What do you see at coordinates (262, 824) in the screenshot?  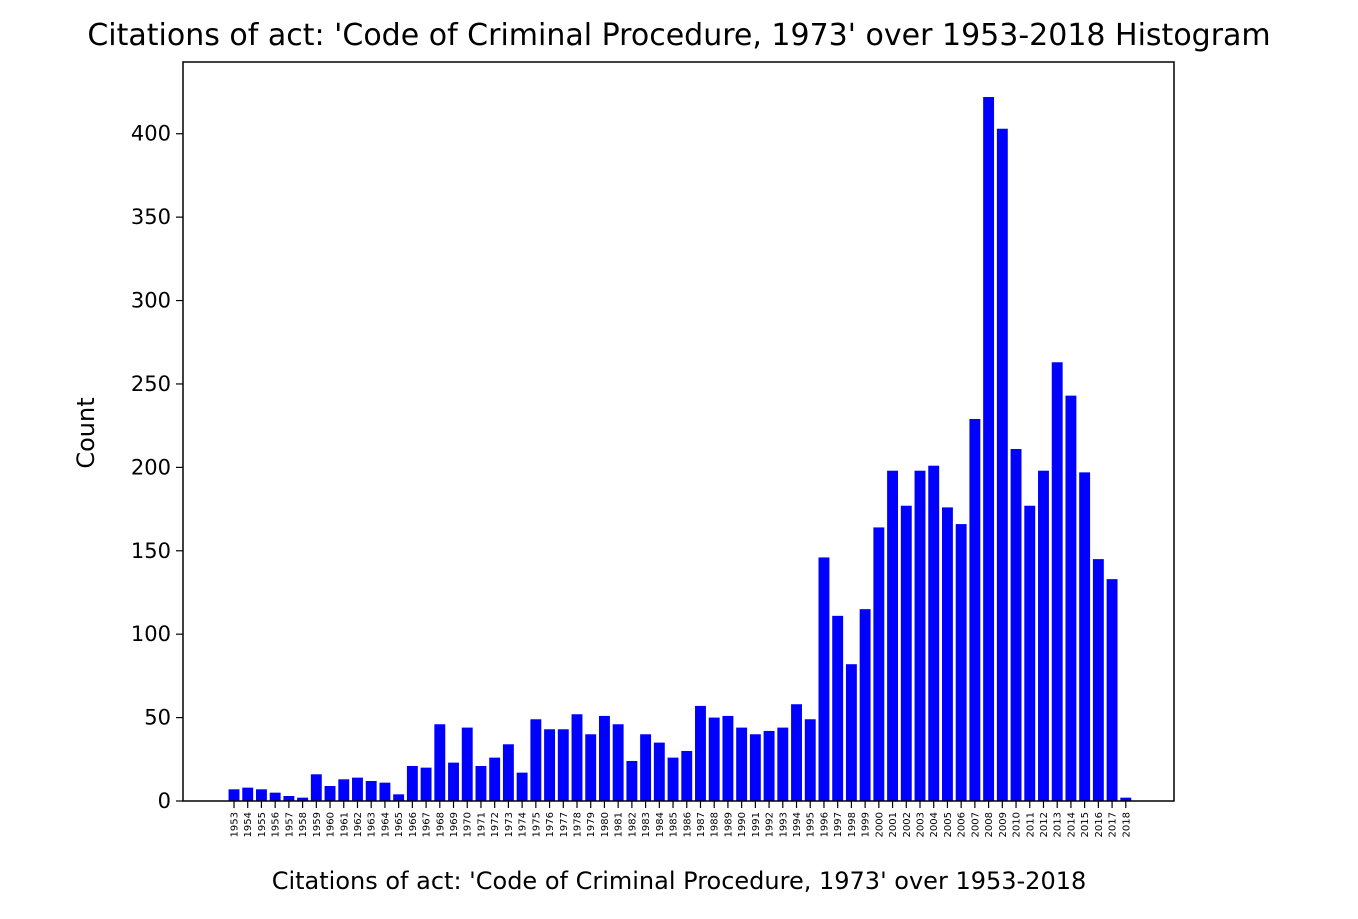 I see `x-tick-label: 1955` at bounding box center [262, 824].